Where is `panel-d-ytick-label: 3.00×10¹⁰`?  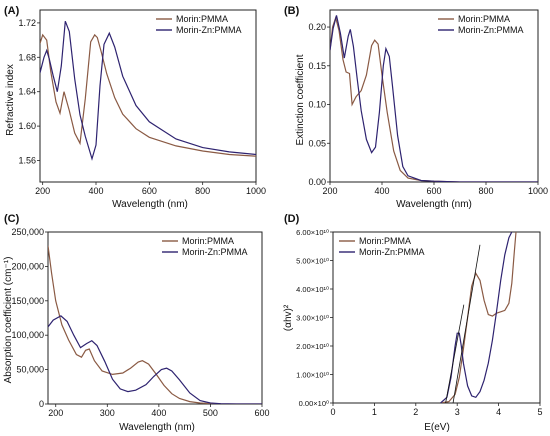 panel-d-ytick-label: 3.00×10¹⁰ is located at coordinates (312, 318).